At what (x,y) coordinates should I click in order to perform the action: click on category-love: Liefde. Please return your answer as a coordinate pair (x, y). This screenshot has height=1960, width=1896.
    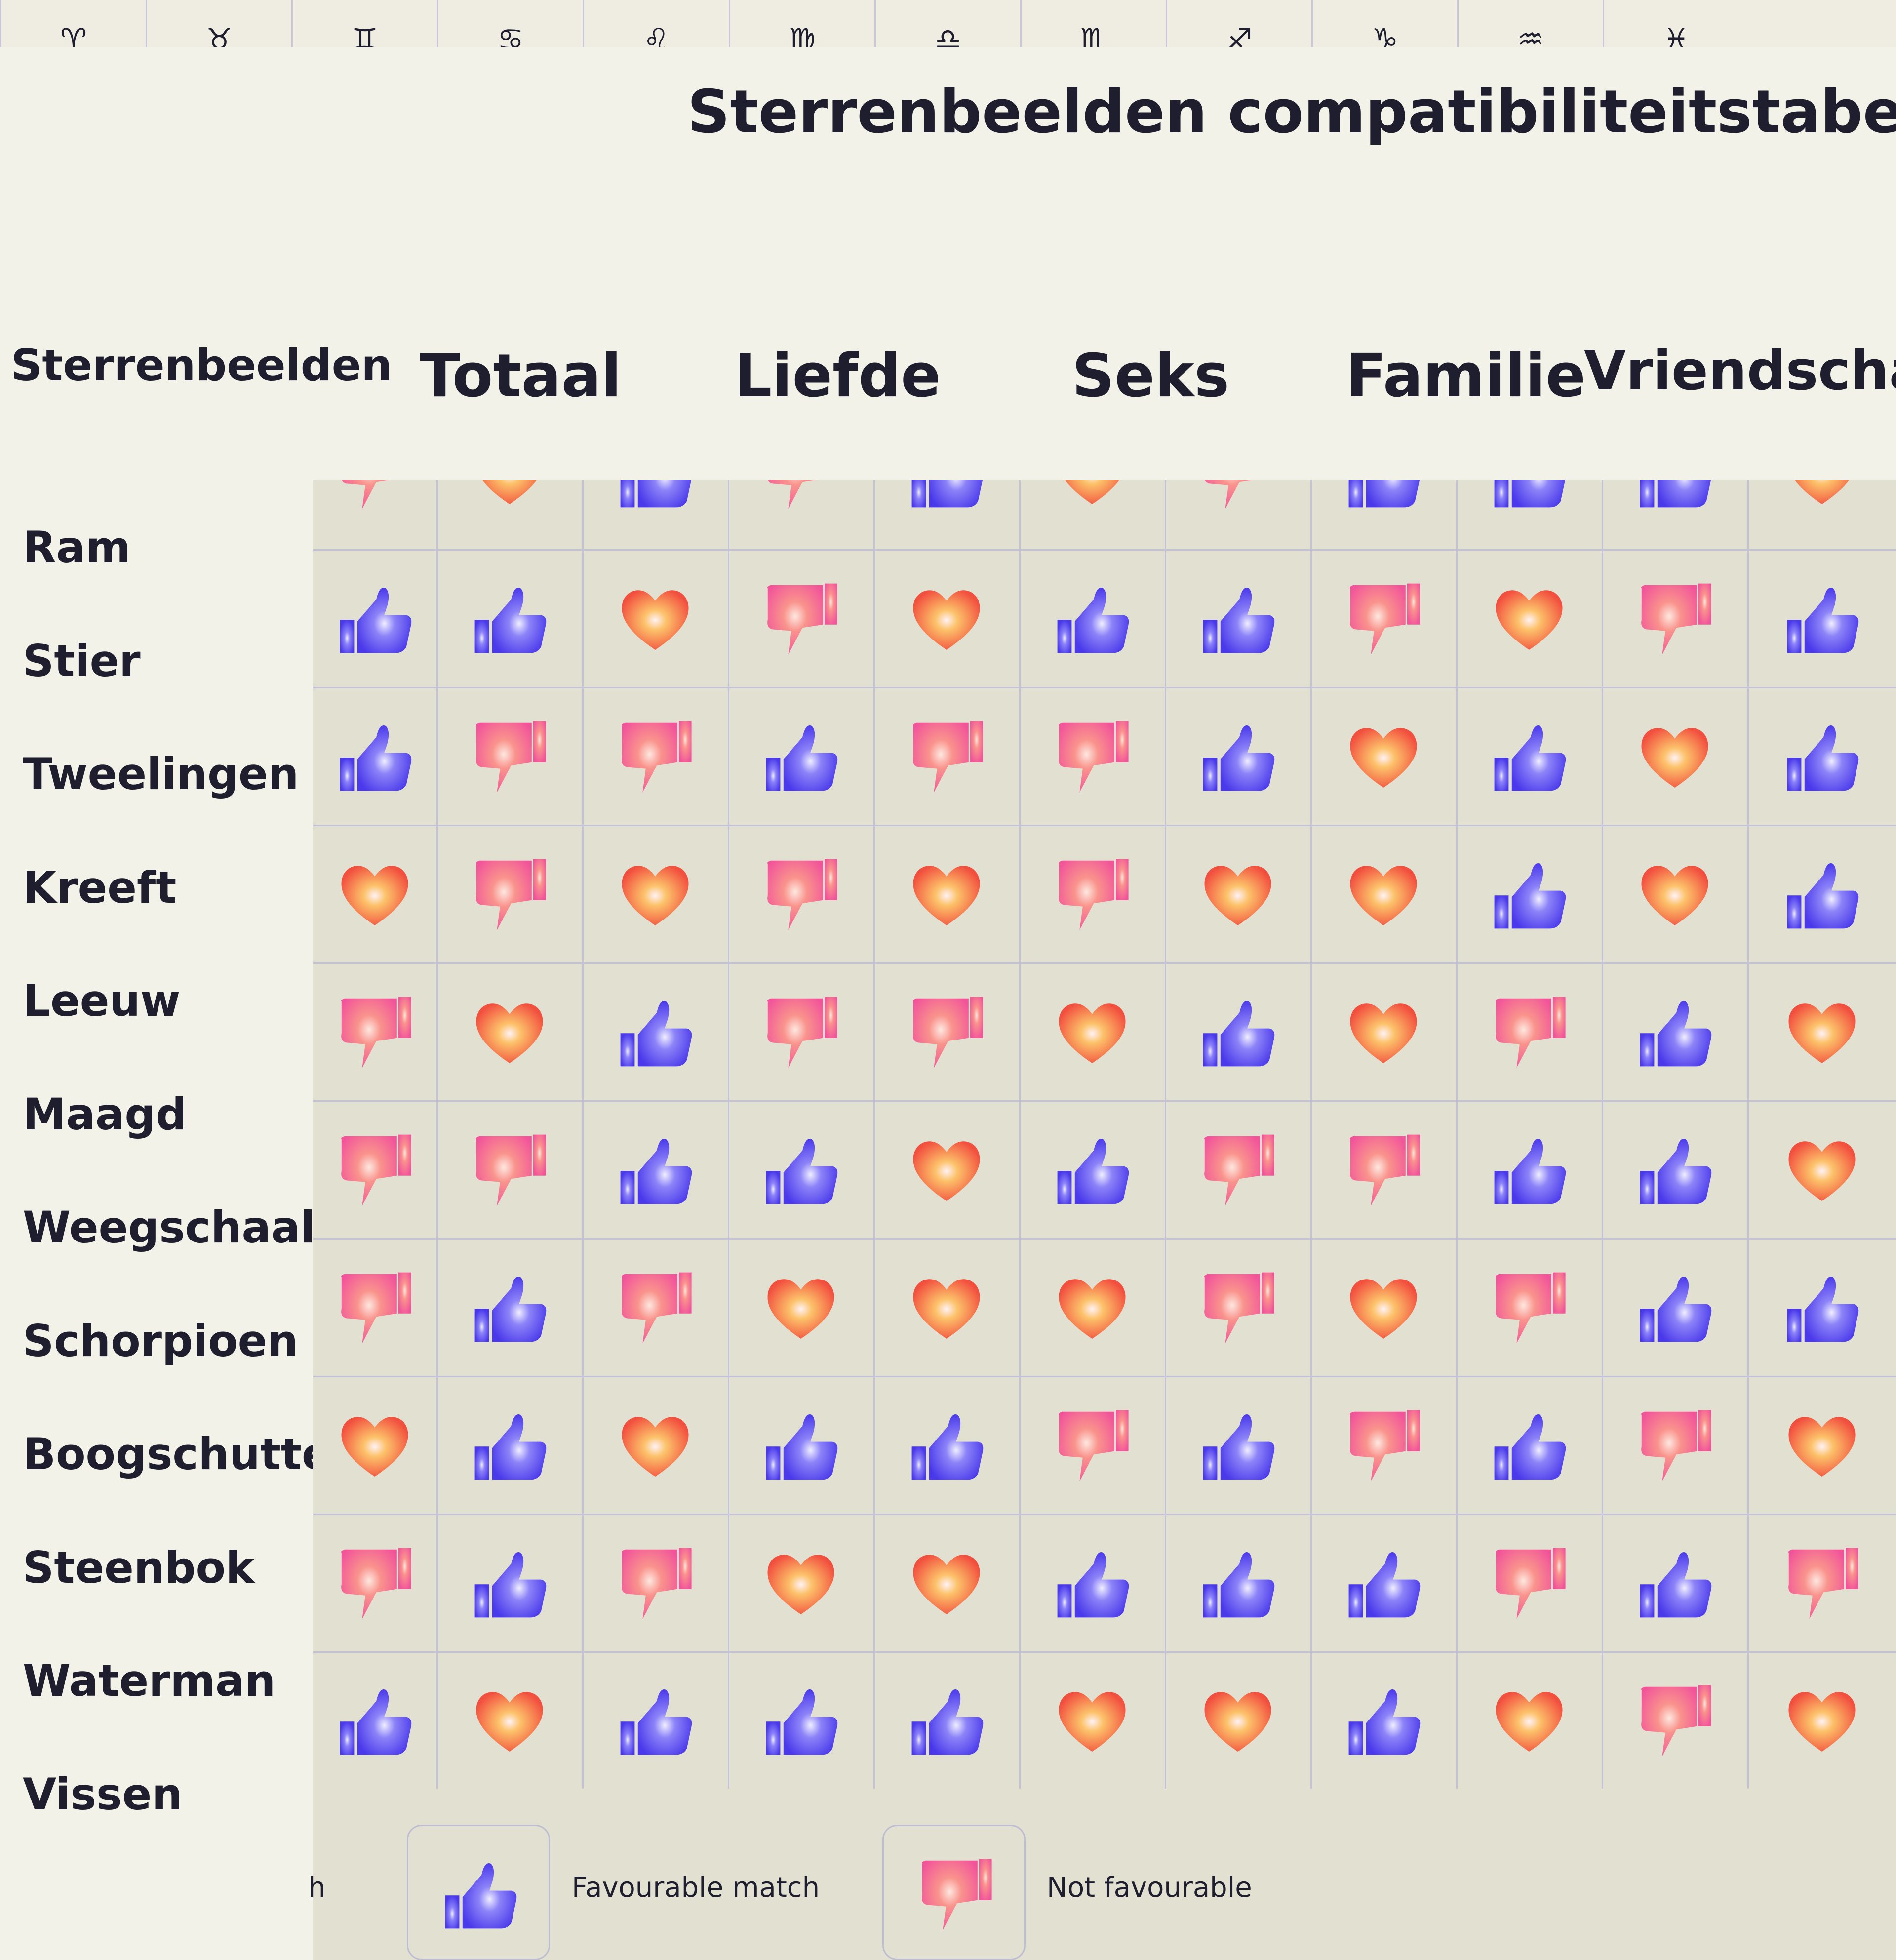
    Looking at the image, I should click on (838, 376).